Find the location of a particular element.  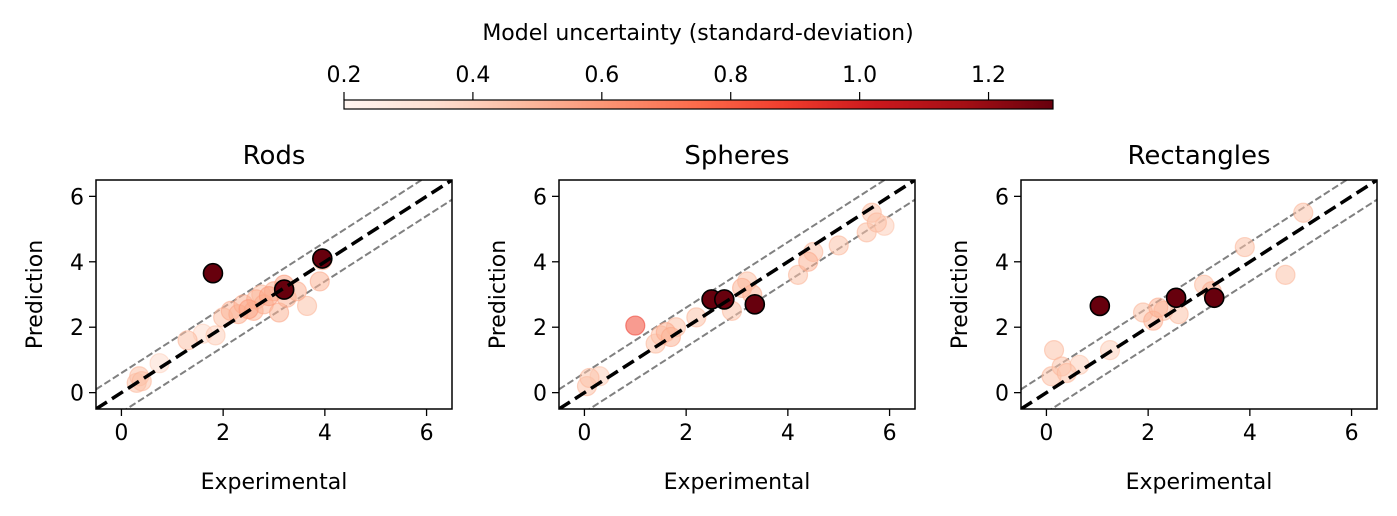

colorbar-tick-label: 1.0 is located at coordinates (859, 75).